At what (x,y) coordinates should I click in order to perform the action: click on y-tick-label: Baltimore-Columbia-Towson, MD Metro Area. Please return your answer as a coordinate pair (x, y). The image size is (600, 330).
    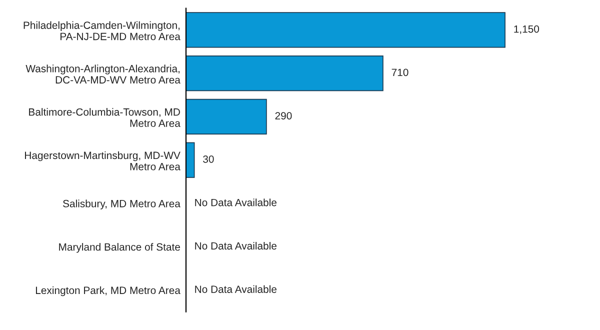
    Looking at the image, I should click on (104, 117).